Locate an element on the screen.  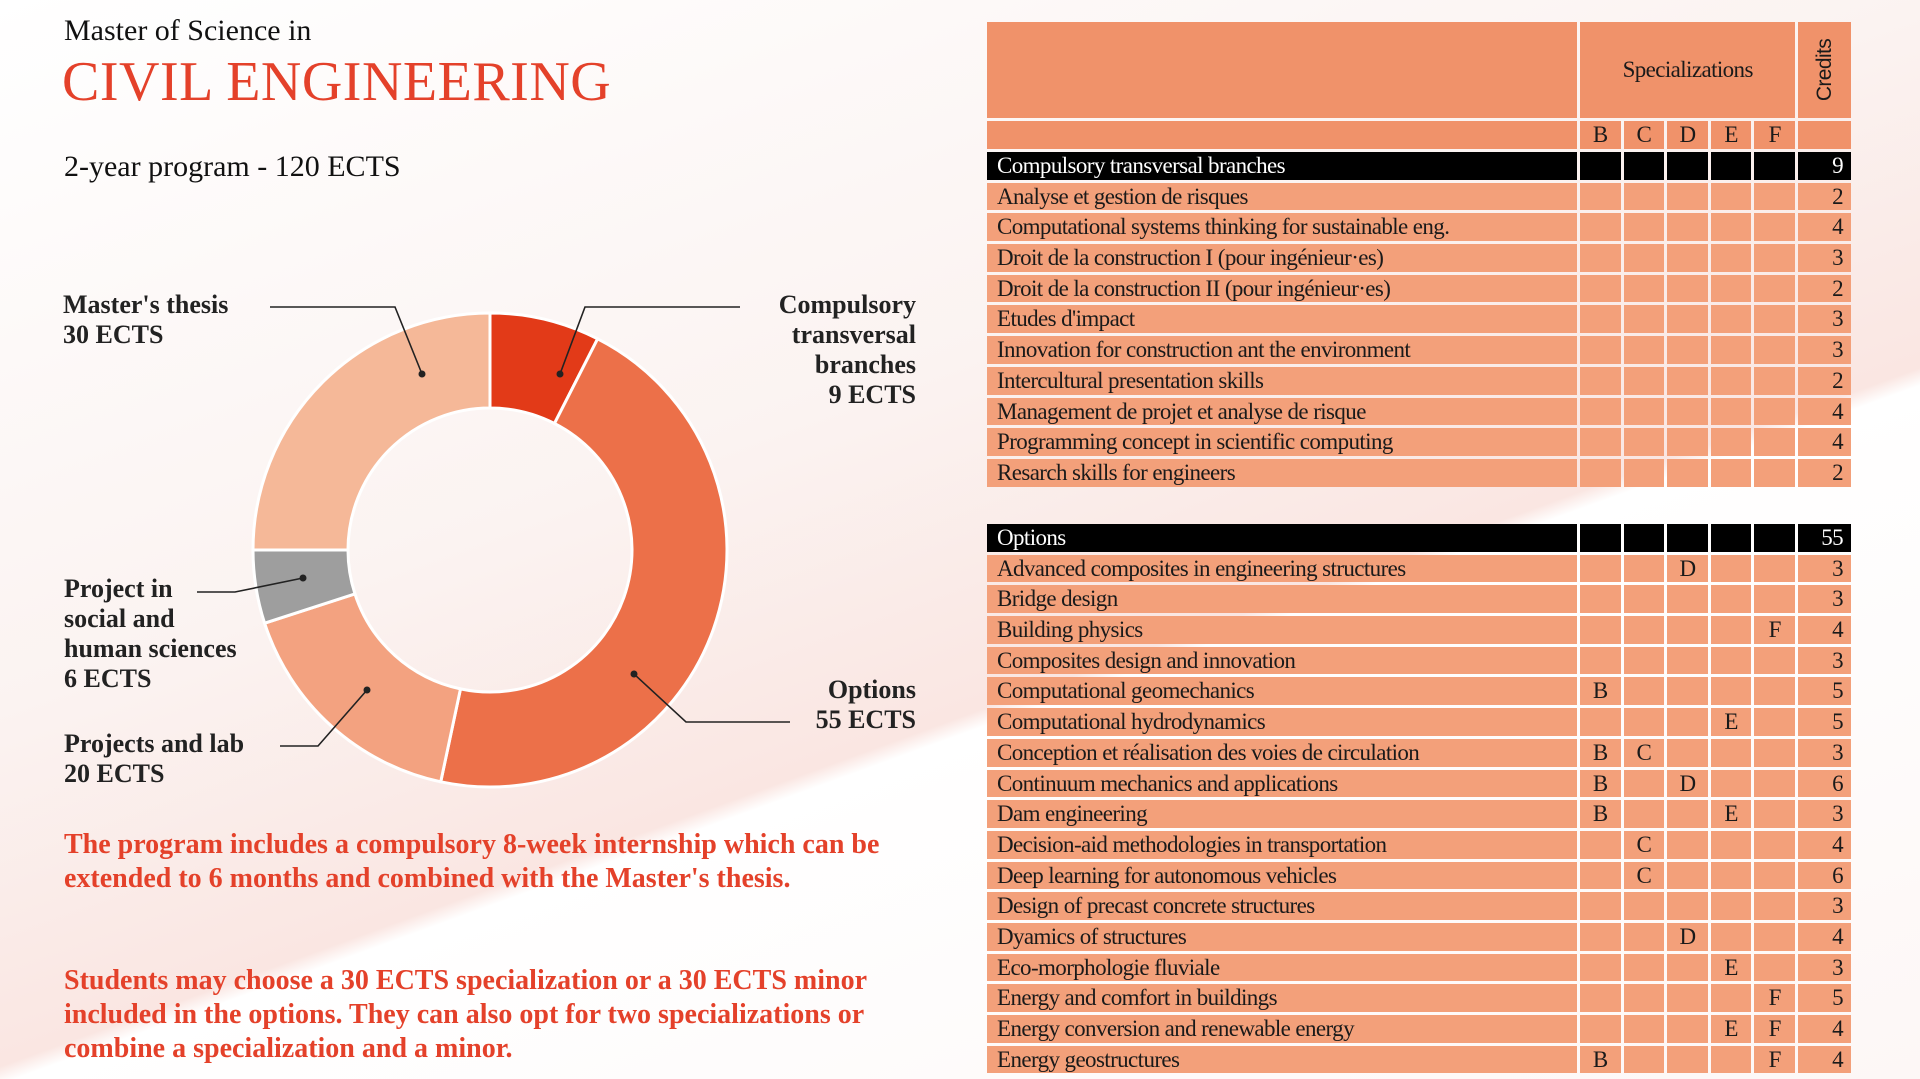
label-masters-thesis: Master's thesis 30 ECTS is located at coordinates (145, 320).